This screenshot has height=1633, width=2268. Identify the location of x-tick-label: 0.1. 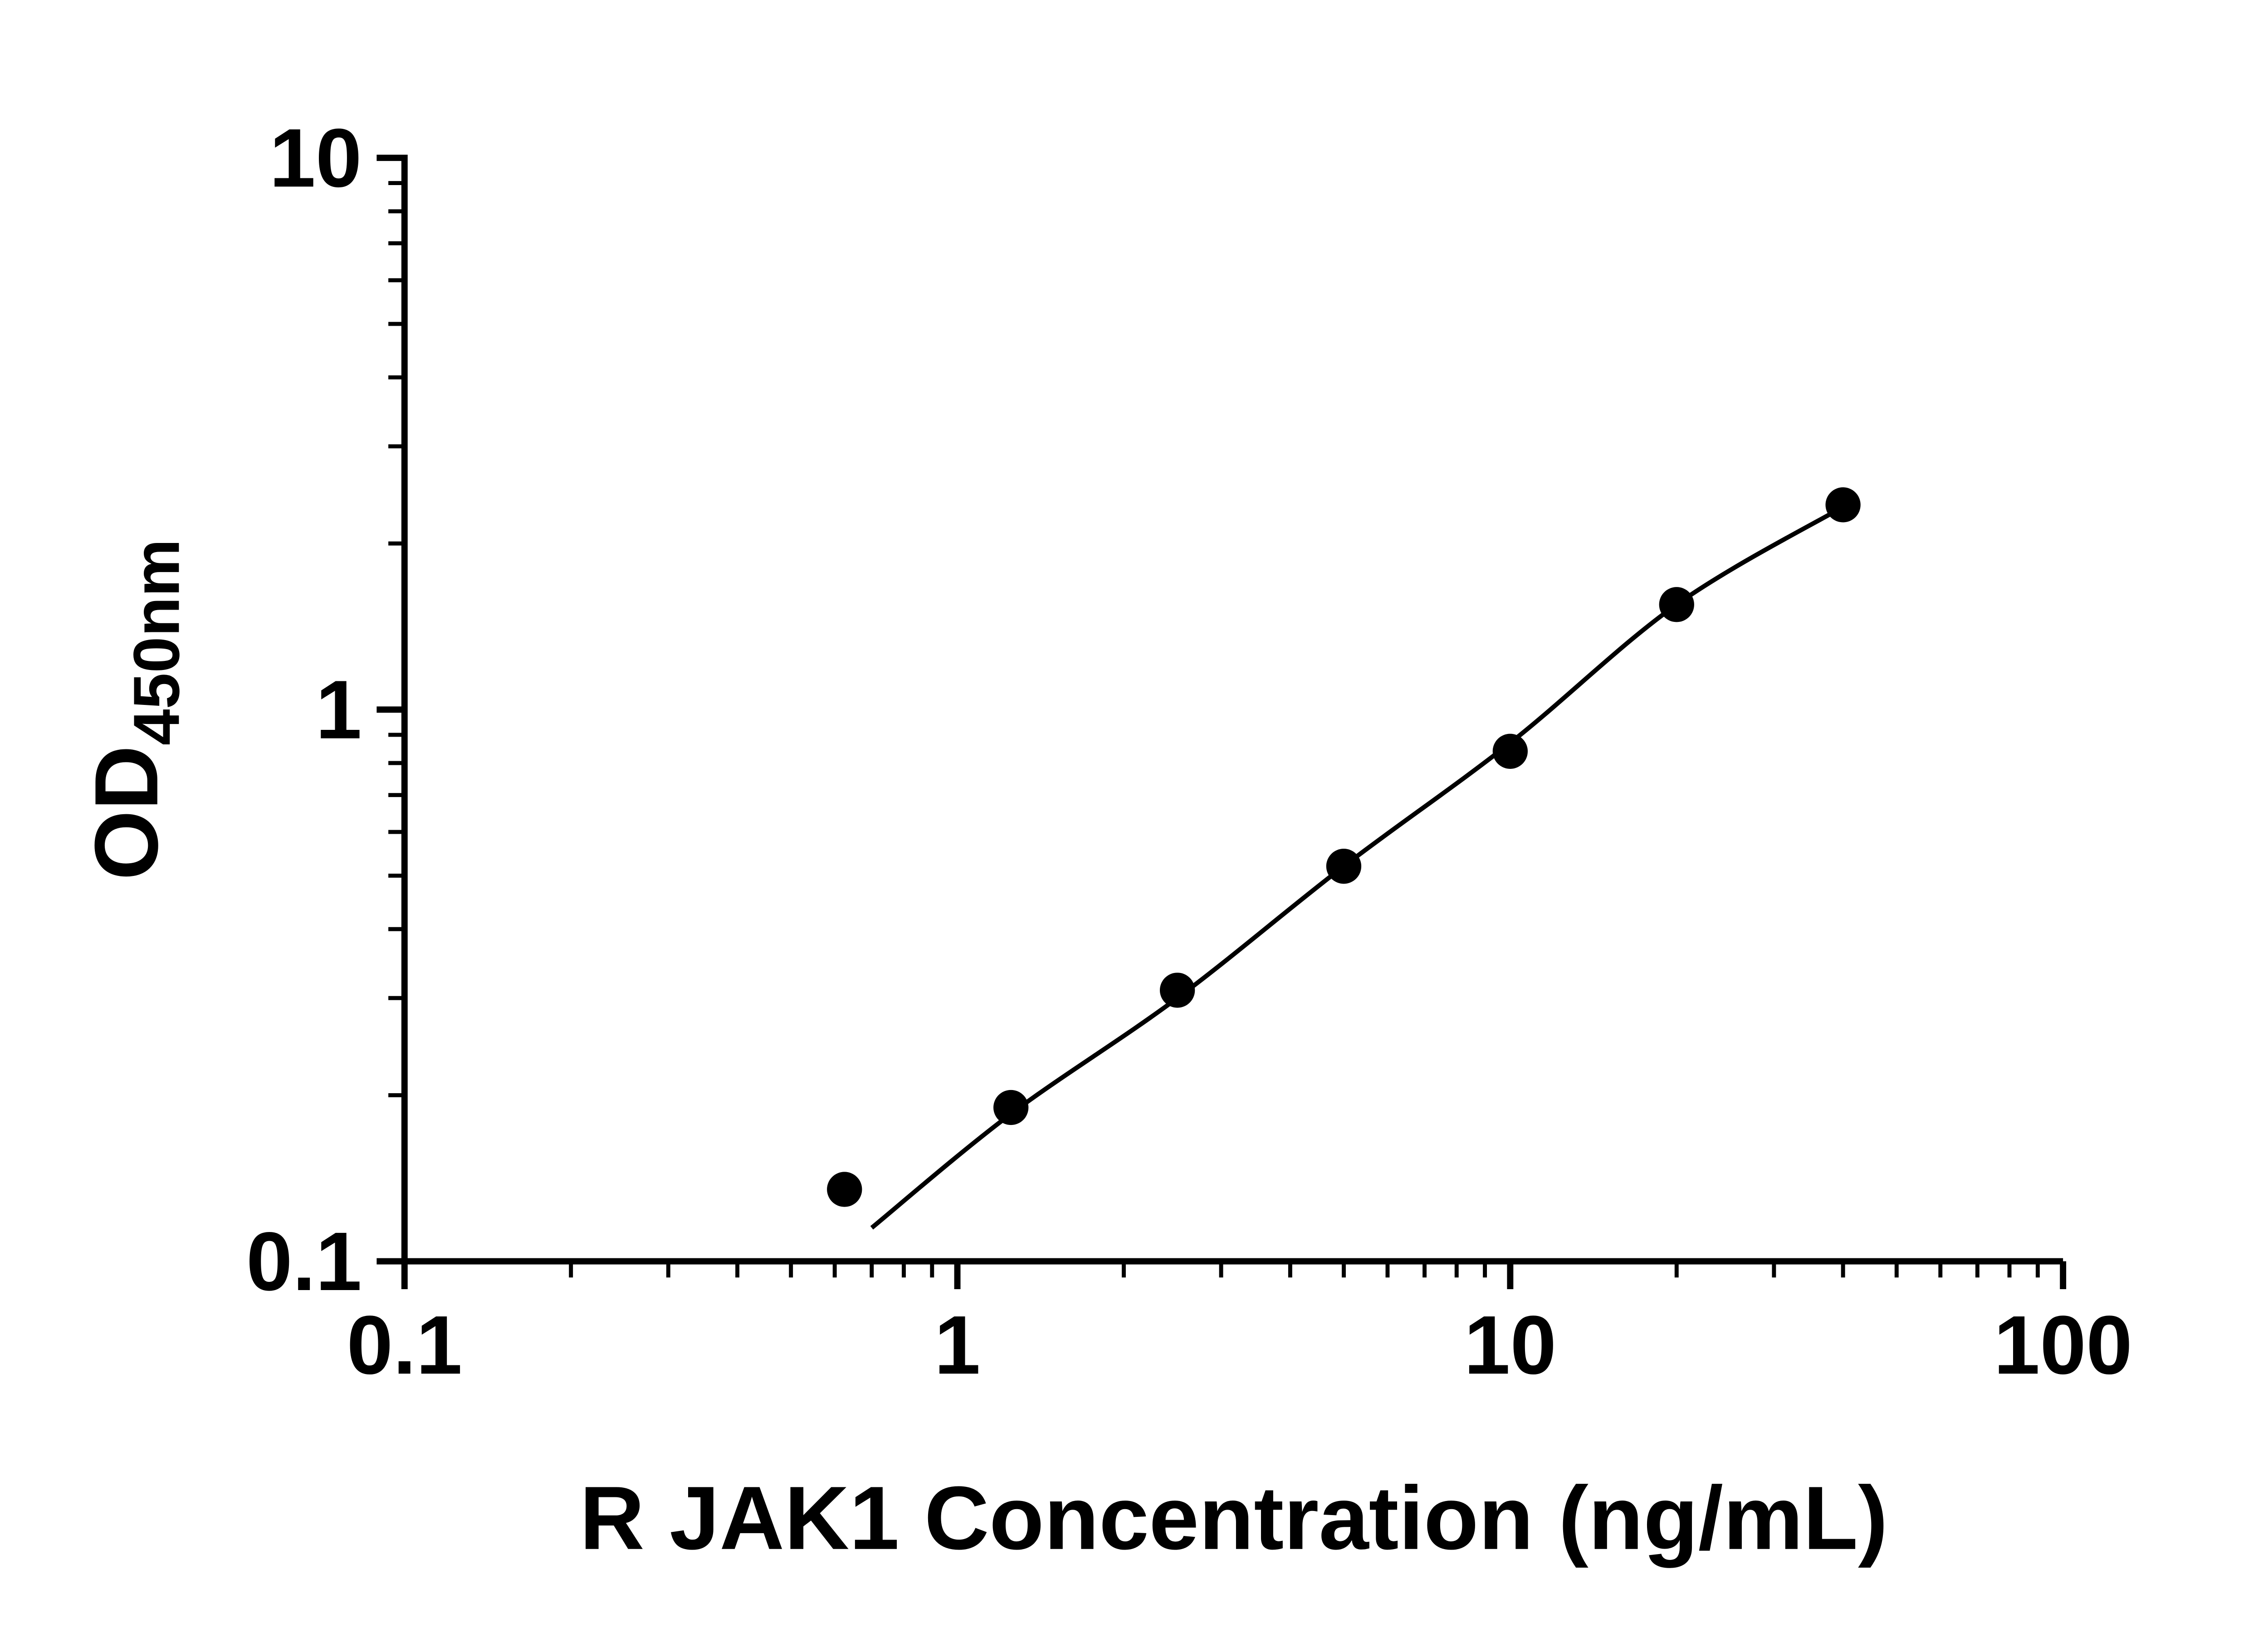
(405, 1345).